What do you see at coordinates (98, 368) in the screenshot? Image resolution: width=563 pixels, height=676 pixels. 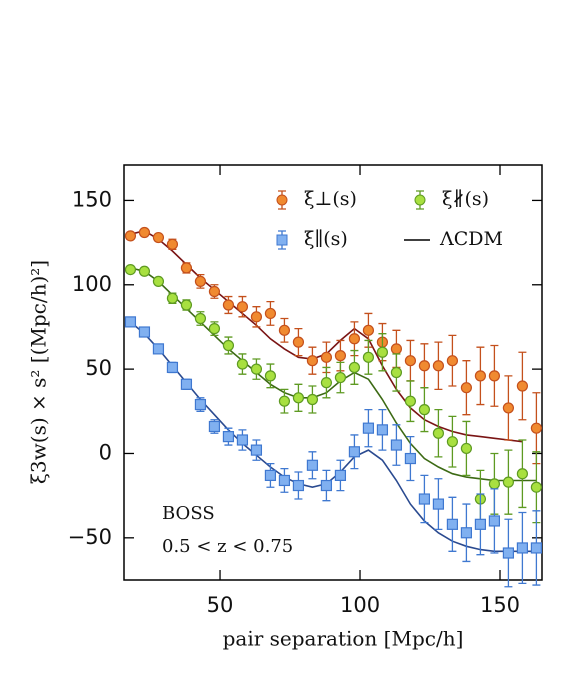 I see `y-tick-label: 50` at bounding box center [98, 368].